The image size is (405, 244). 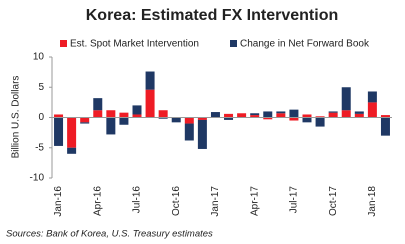 What do you see at coordinates (37, 178) in the screenshot?
I see `y-tick-label: -10` at bounding box center [37, 178].